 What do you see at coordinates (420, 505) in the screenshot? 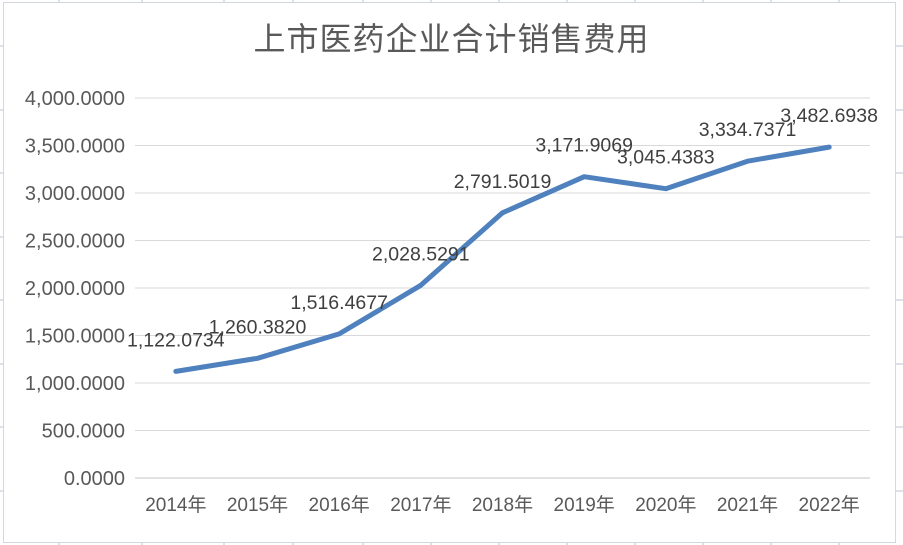
I see `x-axis-label: 2017年` at bounding box center [420, 505].